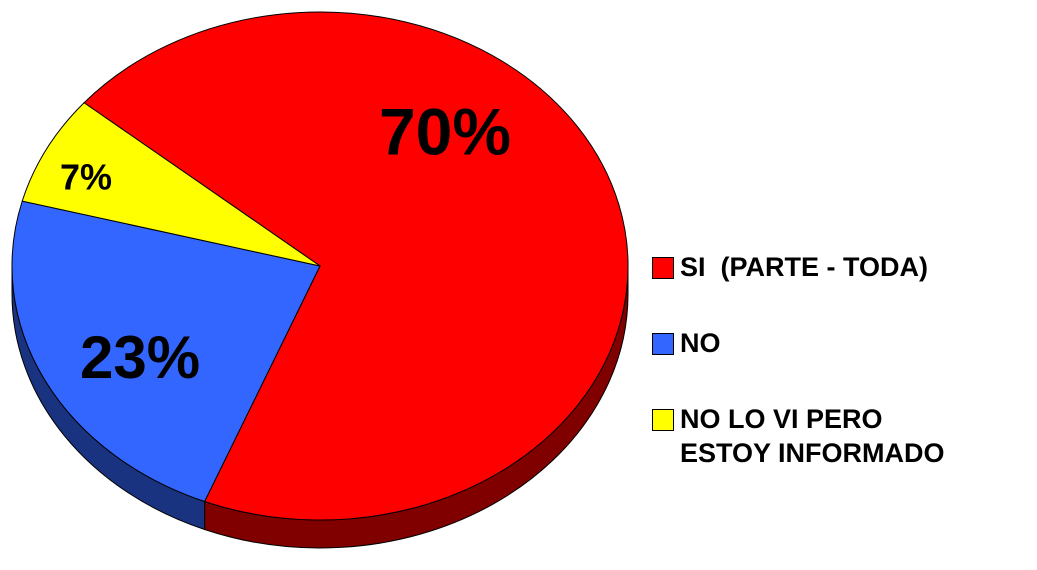 The width and height of the screenshot is (1037, 570). What do you see at coordinates (171, 184) in the screenshot?
I see `slice` at bounding box center [171, 184].